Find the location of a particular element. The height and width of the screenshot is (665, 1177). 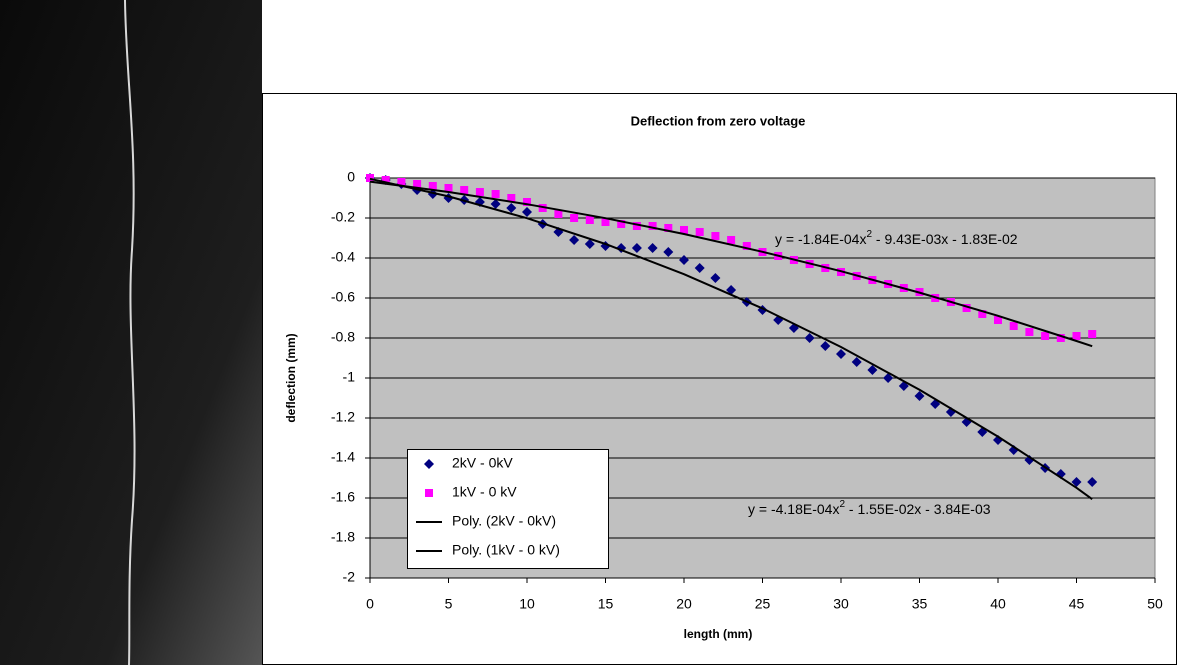

y-tick-label: -0.2 is located at coordinates (343, 217).